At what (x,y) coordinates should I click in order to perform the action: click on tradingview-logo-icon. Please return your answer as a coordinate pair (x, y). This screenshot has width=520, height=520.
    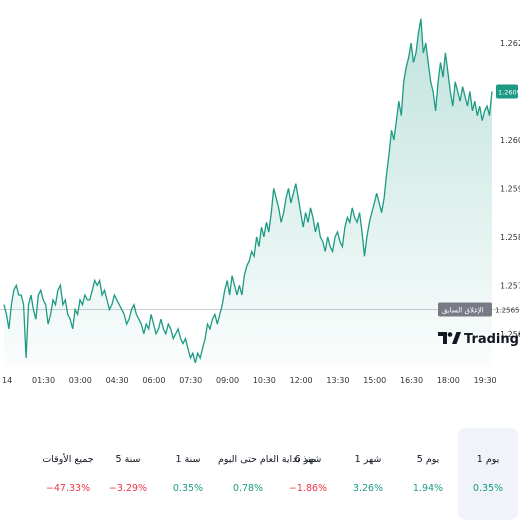
    Looking at the image, I should click on (449, 338).